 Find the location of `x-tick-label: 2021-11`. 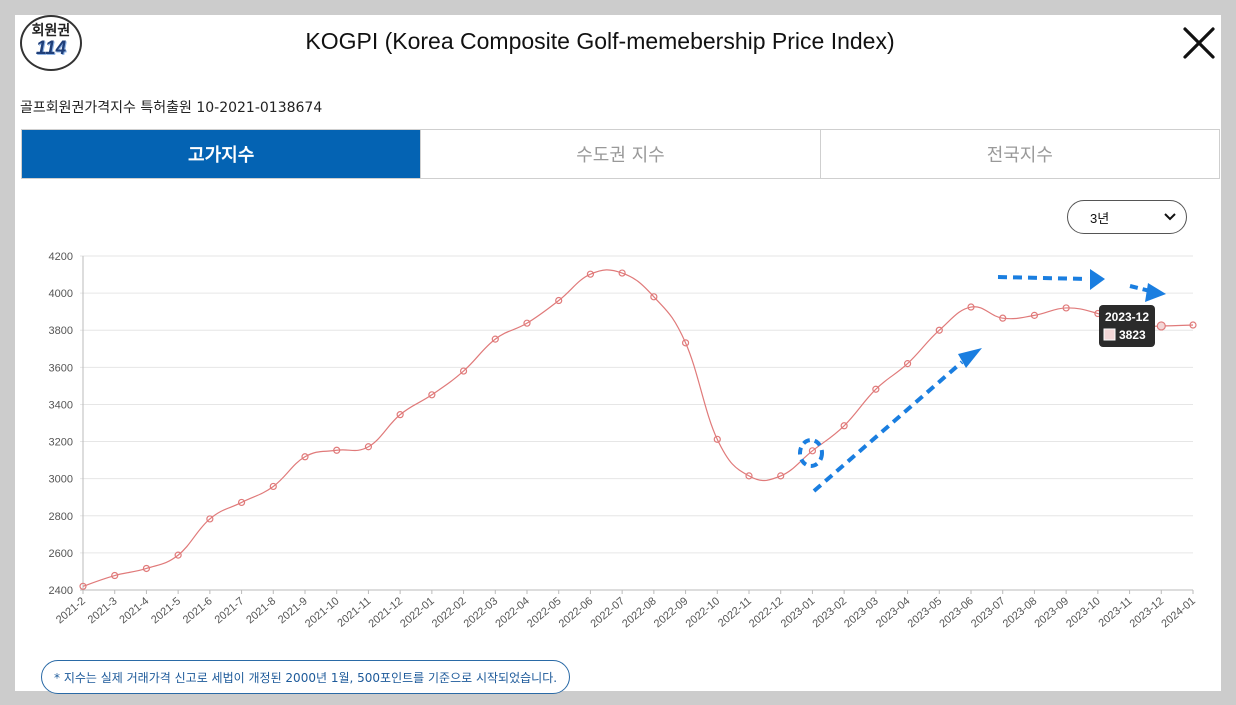

x-tick-label: 2021-11 is located at coordinates (354, 612).